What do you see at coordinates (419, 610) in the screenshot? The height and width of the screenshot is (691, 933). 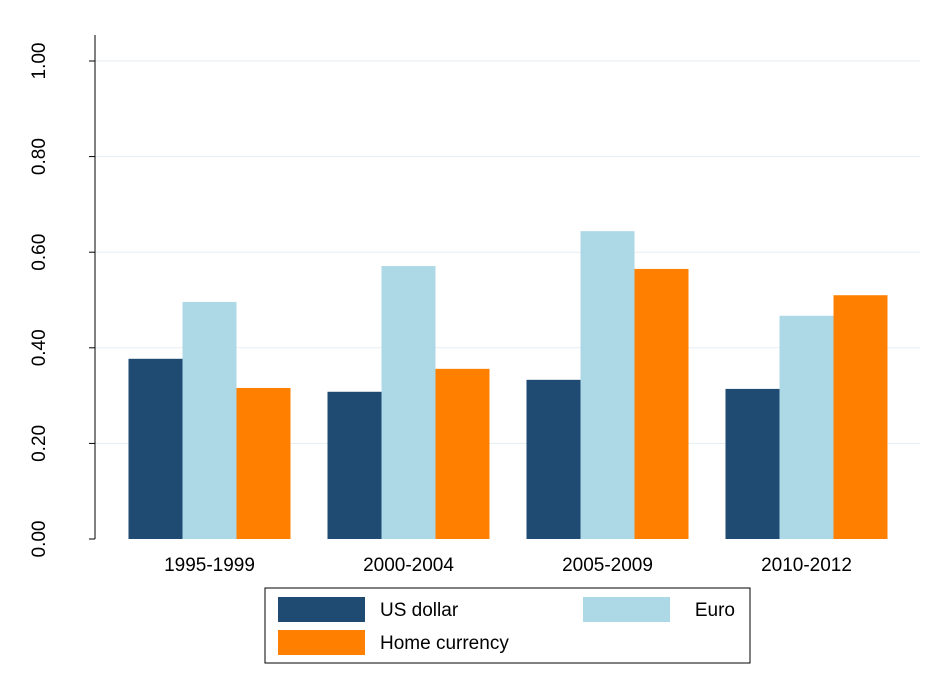 I see `legend-label: US dollar` at bounding box center [419, 610].